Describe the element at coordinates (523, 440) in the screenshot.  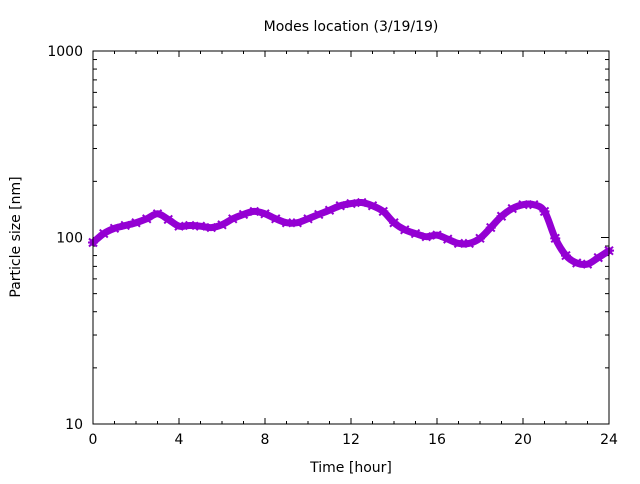
I see `x-tick-label: 20` at that location.